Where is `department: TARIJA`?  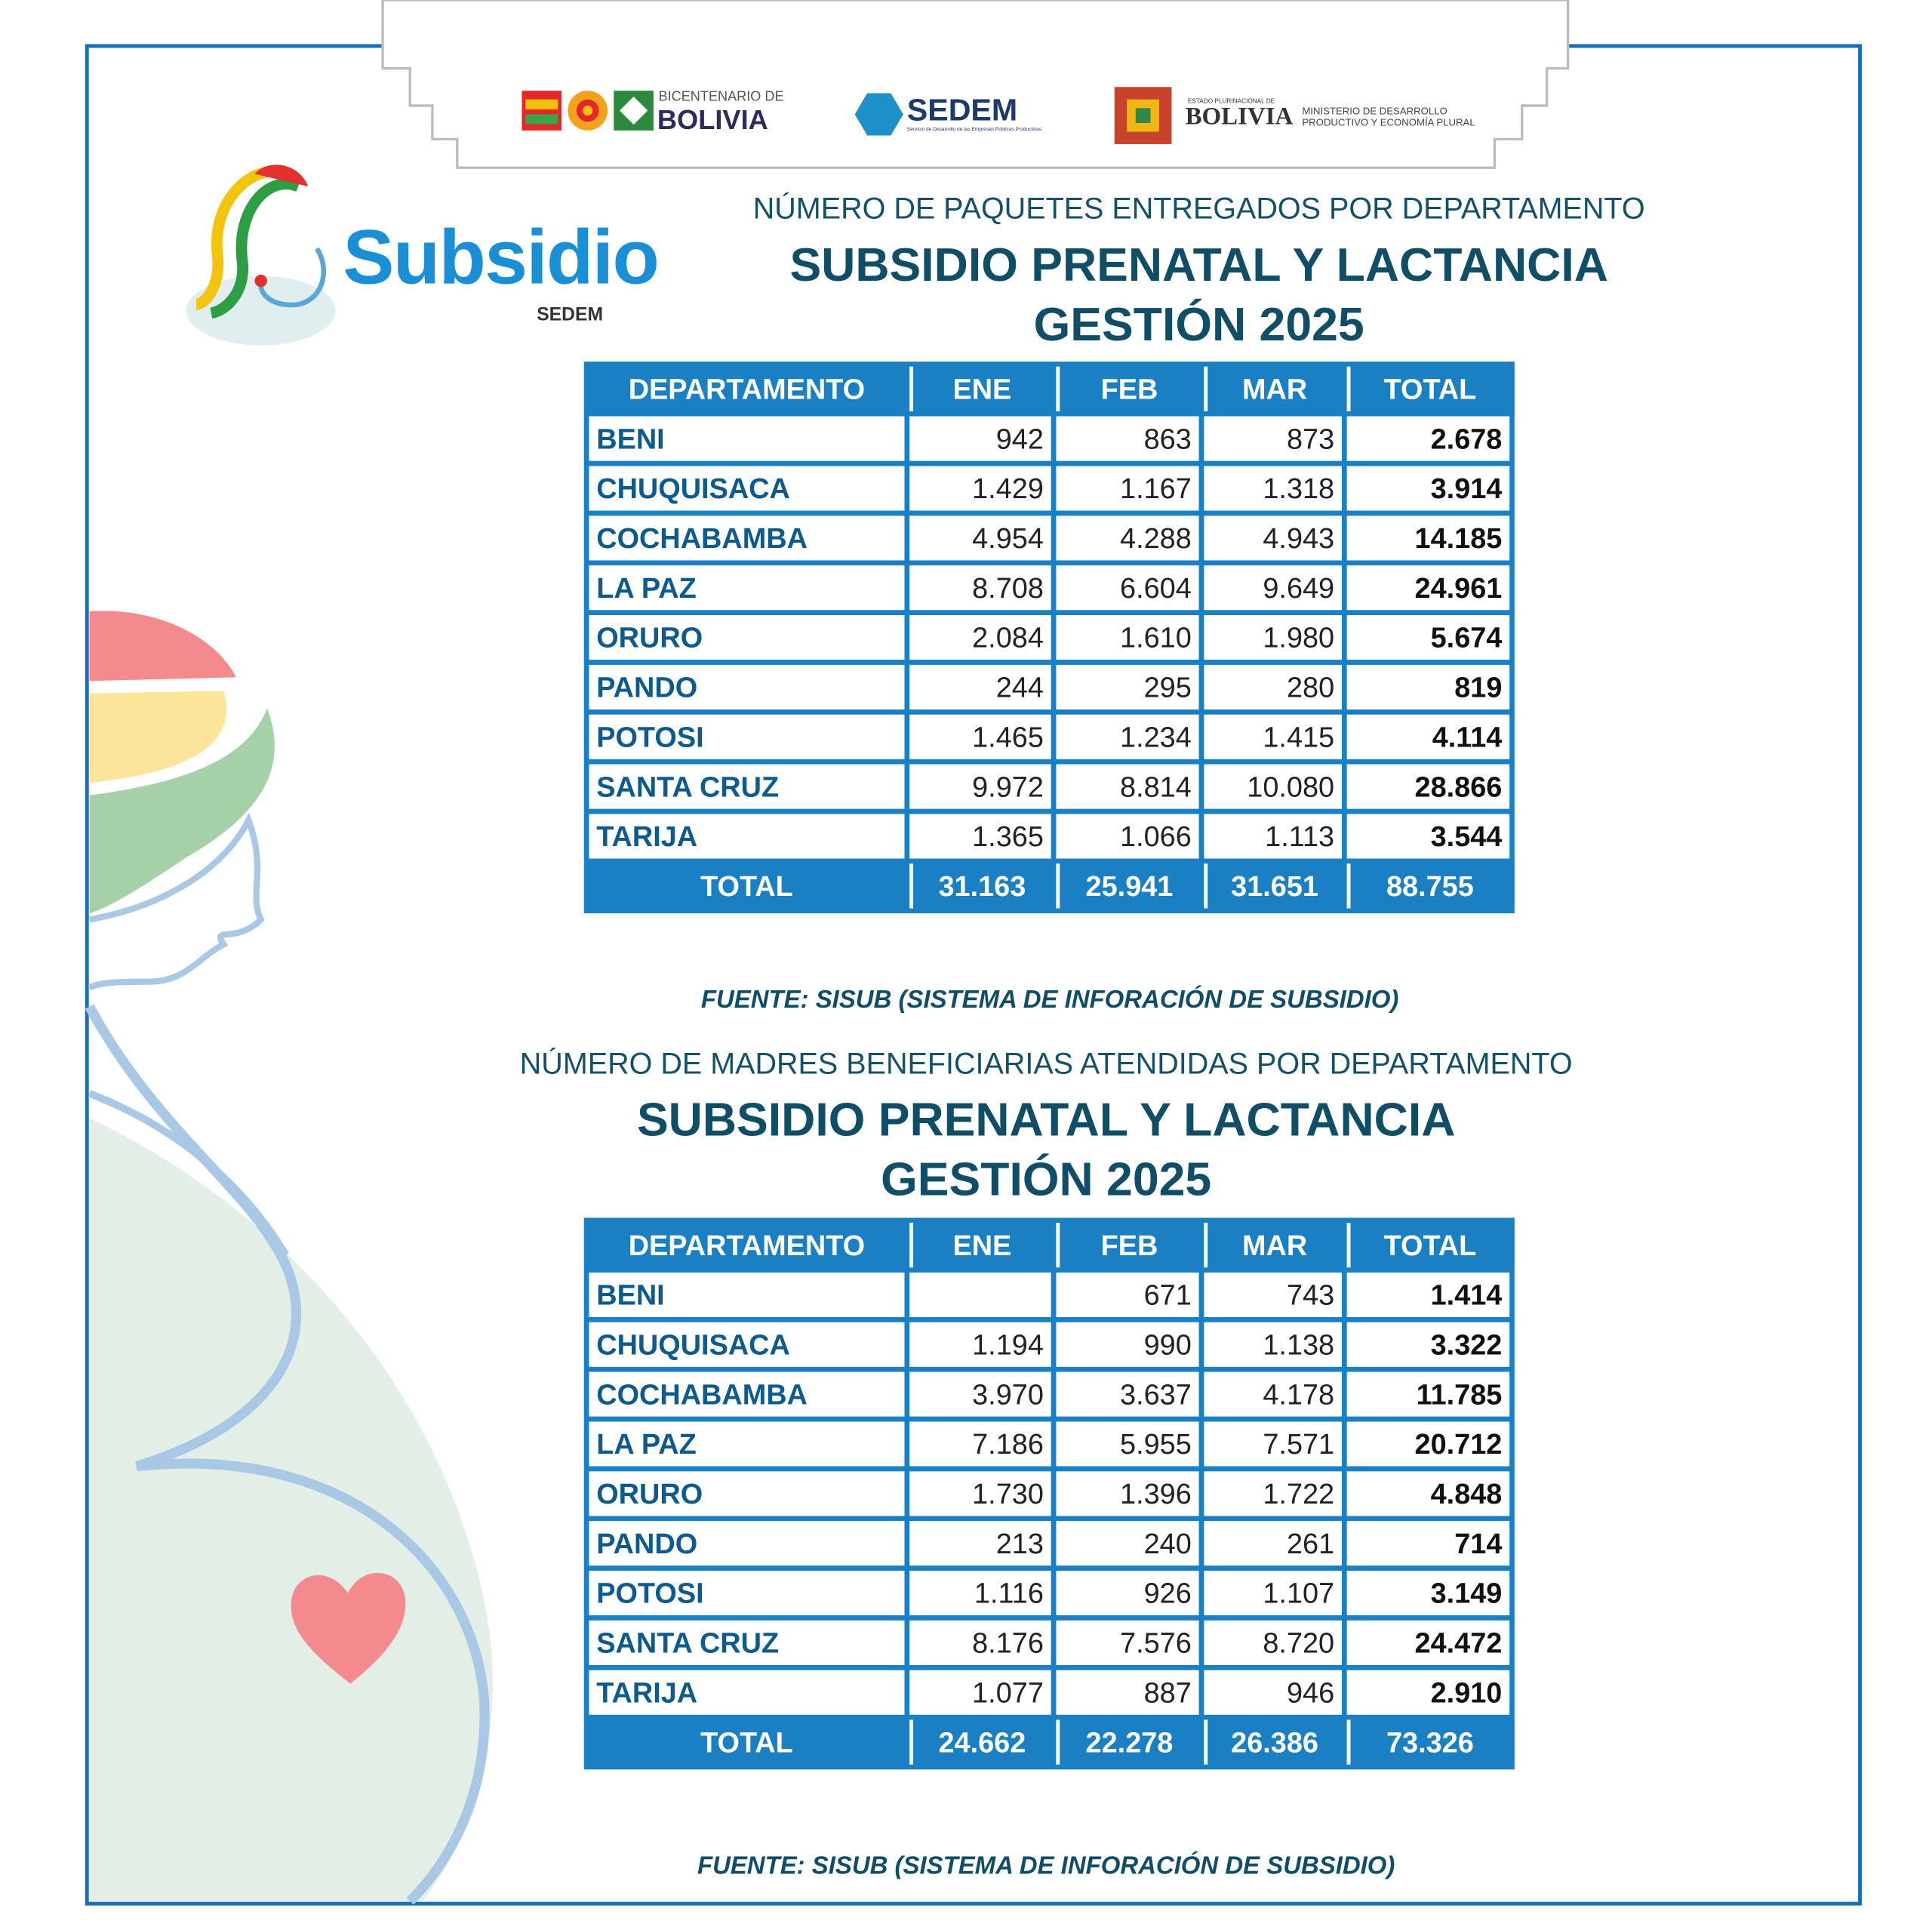
department: TARIJA is located at coordinates (746, 836).